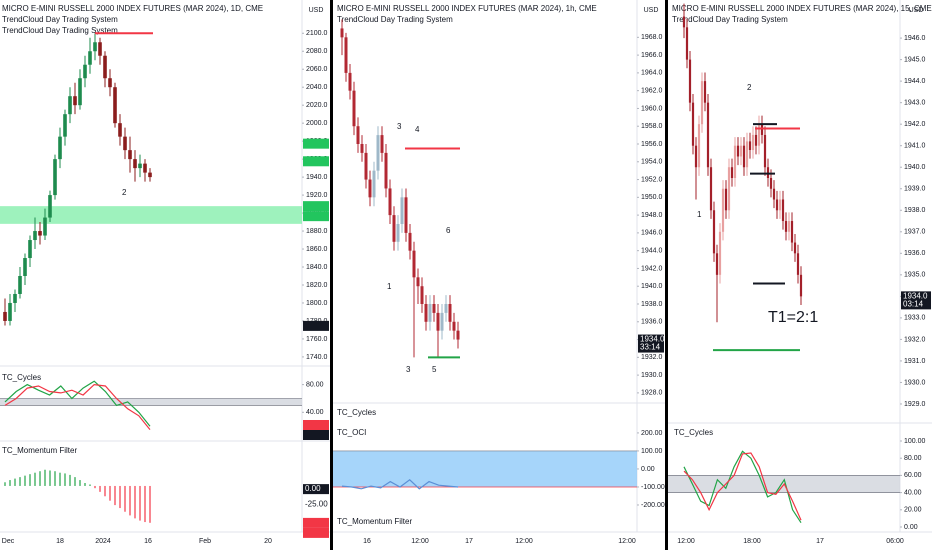 The width and height of the screenshot is (932, 550). What do you see at coordinates (915, 404) in the screenshot?
I see `y-tick-label: 1929.0` at bounding box center [915, 404].